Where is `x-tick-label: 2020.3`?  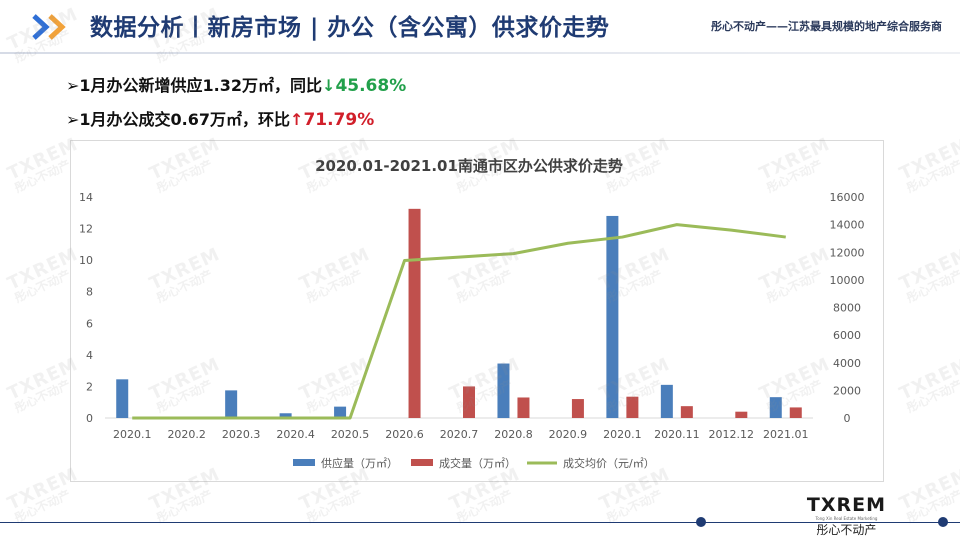
x-tick-label: 2020.3 is located at coordinates (241, 434).